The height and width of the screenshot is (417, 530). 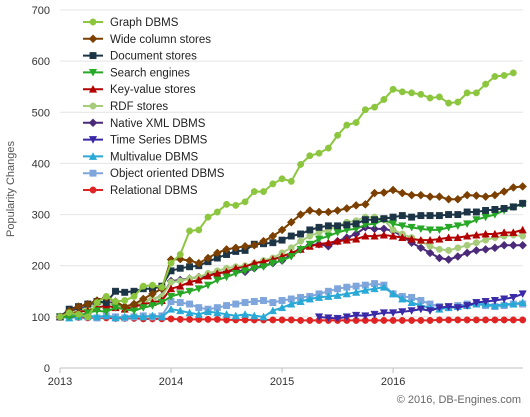 What do you see at coordinates (131, 23) in the screenshot?
I see `legend-item: Graph DBMS` at bounding box center [131, 23].